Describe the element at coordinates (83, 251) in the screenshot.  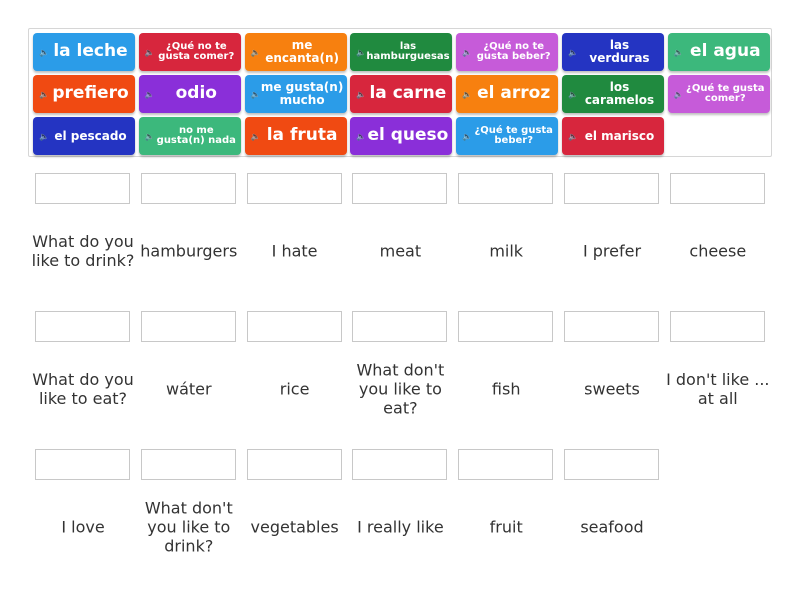
I see `target-label: What do you like to drink?` at that location.